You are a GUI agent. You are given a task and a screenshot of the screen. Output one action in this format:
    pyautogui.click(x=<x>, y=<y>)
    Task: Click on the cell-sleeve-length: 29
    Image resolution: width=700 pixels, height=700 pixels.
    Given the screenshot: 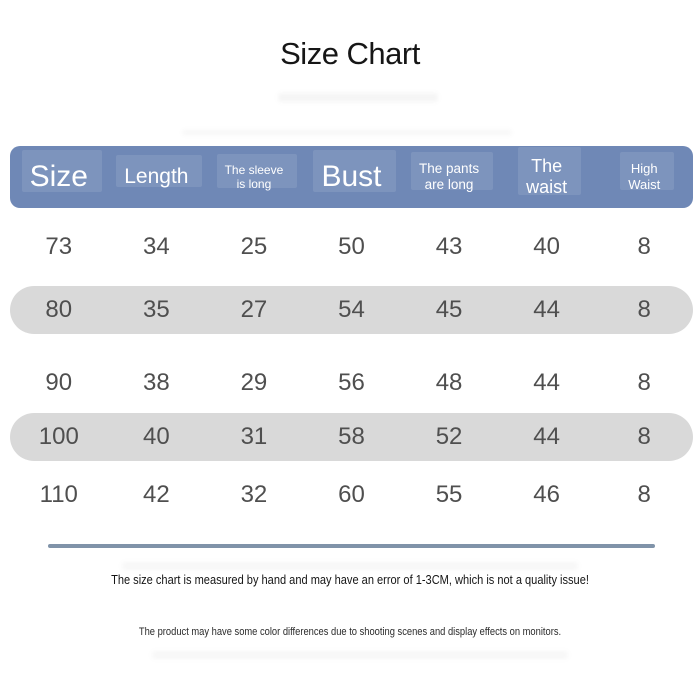 What is the action you would take?
    pyautogui.click(x=254, y=382)
    